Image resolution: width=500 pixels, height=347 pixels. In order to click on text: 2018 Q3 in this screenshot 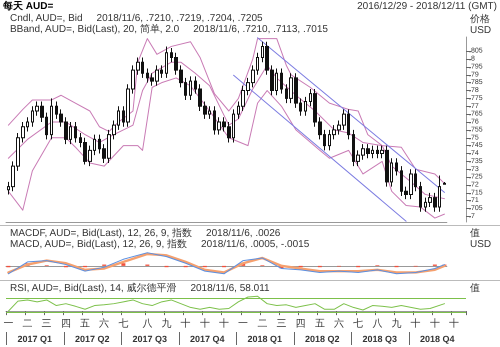, I will do `click(379, 339)`.